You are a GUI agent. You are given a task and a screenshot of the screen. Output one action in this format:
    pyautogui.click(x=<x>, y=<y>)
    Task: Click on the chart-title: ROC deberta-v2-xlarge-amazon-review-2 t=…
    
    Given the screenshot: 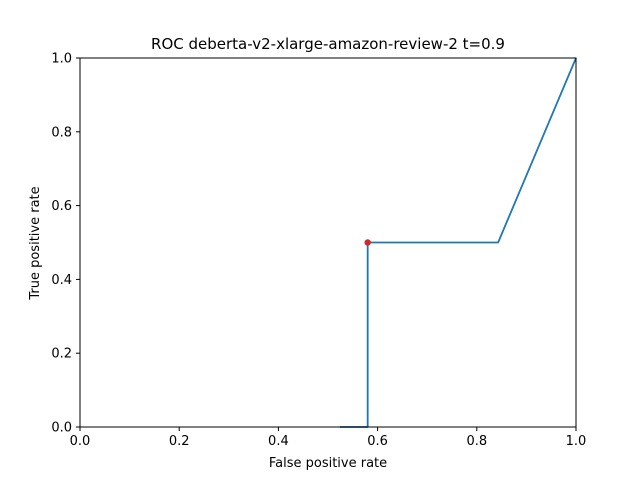 What is the action you would take?
    pyautogui.click(x=328, y=44)
    